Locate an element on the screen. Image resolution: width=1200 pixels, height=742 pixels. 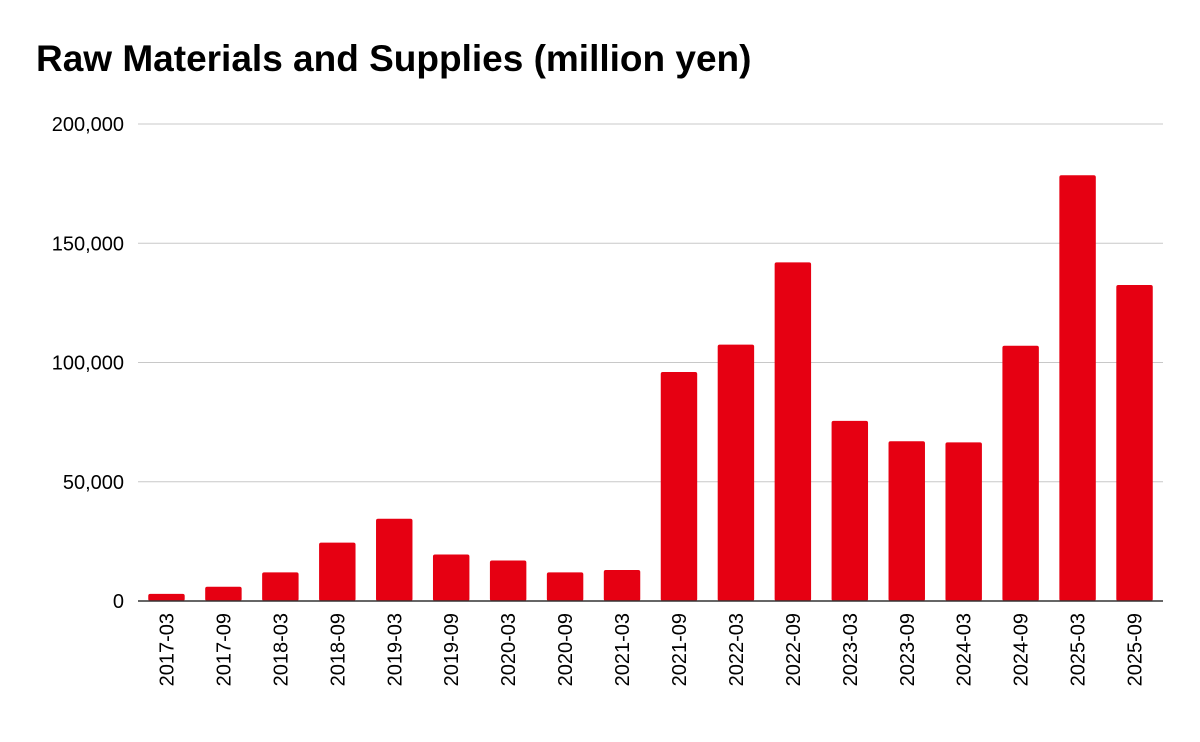
y-tick-label: 150,000 is located at coordinates (88, 244).